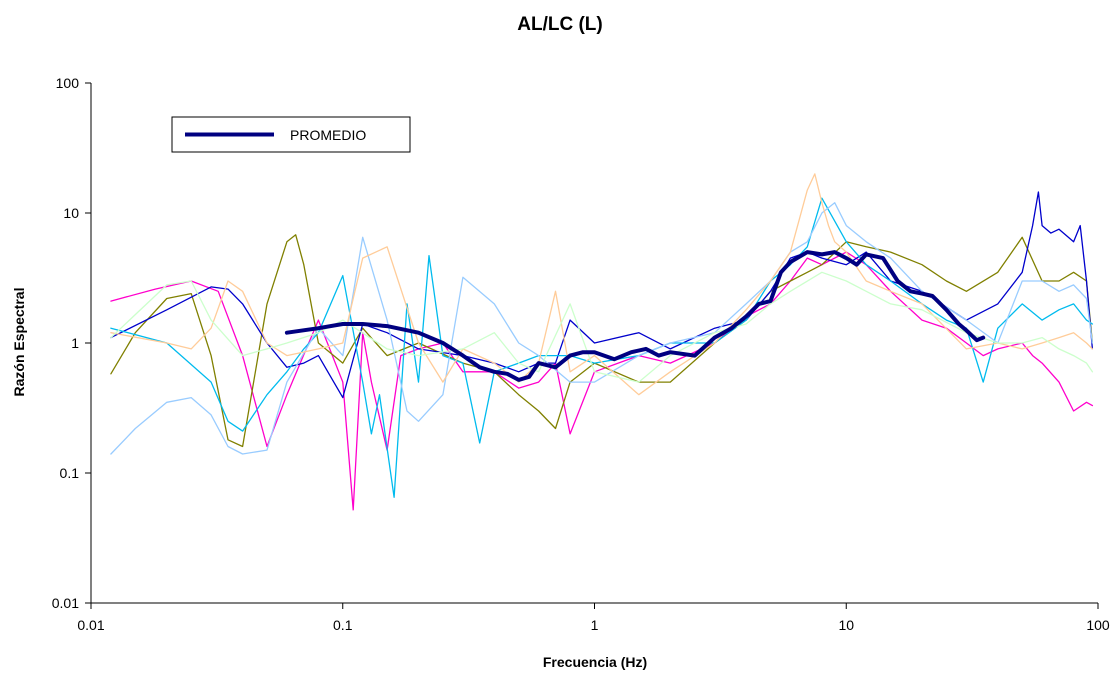  Describe the element at coordinates (70, 473) in the screenshot. I see `y-tick-label: 0.1` at that location.